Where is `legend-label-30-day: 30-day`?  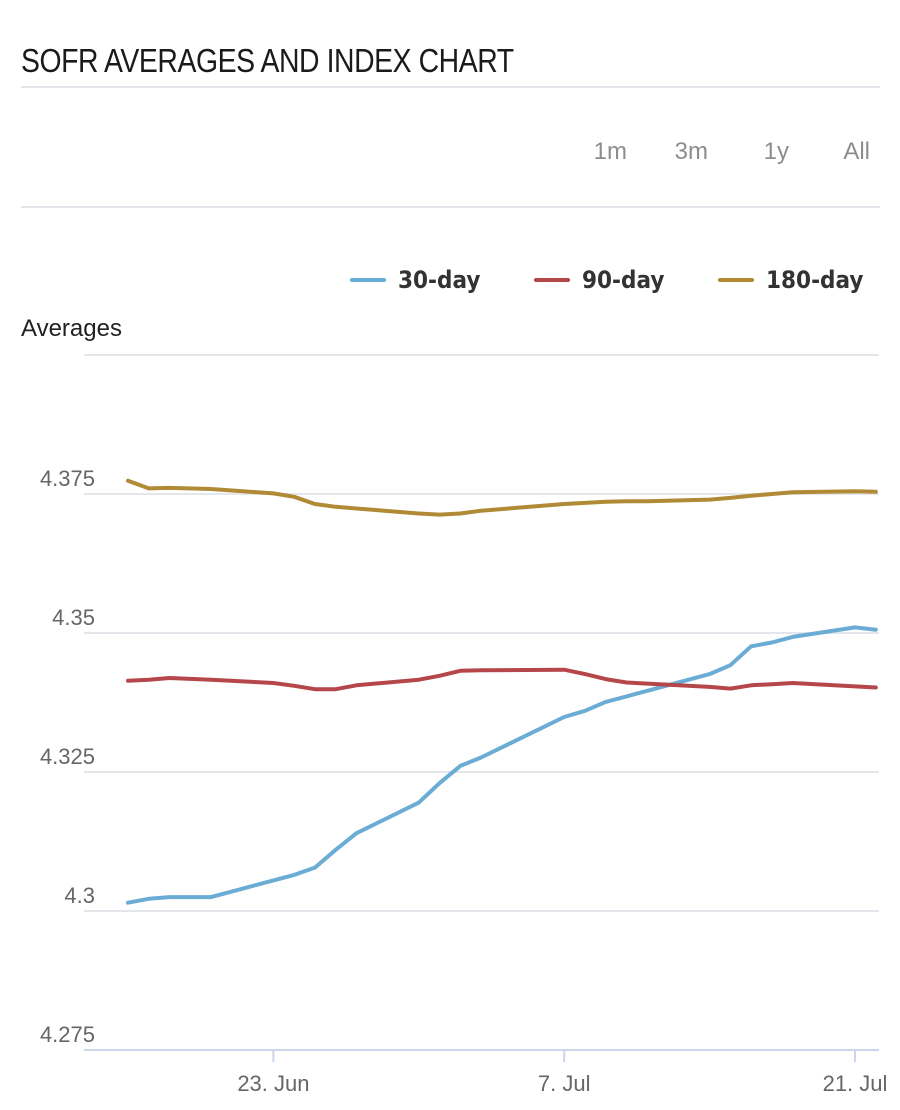 legend-label-30-day: 30-day is located at coordinates (439, 280).